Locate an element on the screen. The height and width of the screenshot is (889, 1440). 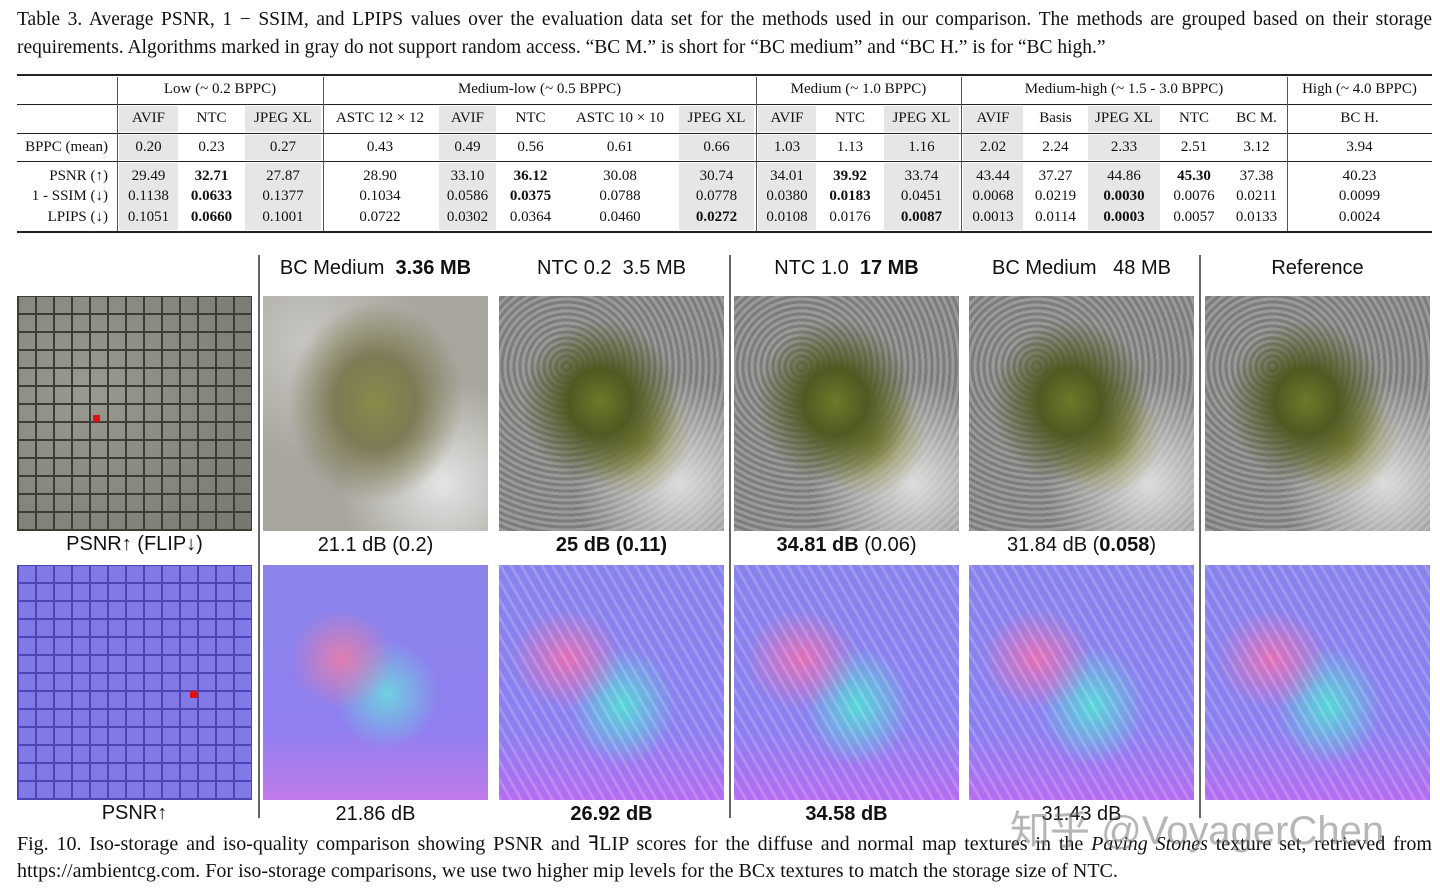
method-header: BC H. is located at coordinates (1359, 118).